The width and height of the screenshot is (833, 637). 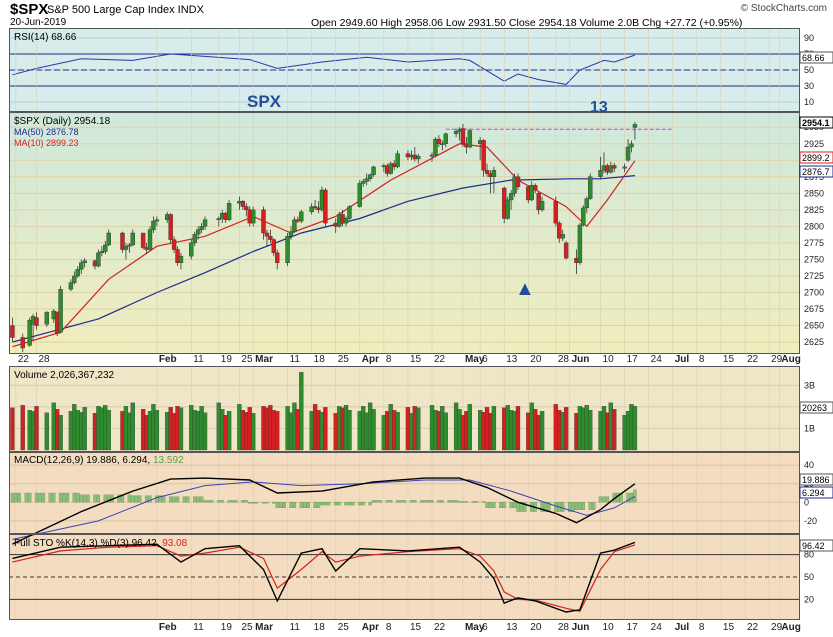 What do you see at coordinates (814, 226) in the screenshot?
I see `y-tick-label: 2800` at bounding box center [814, 226].